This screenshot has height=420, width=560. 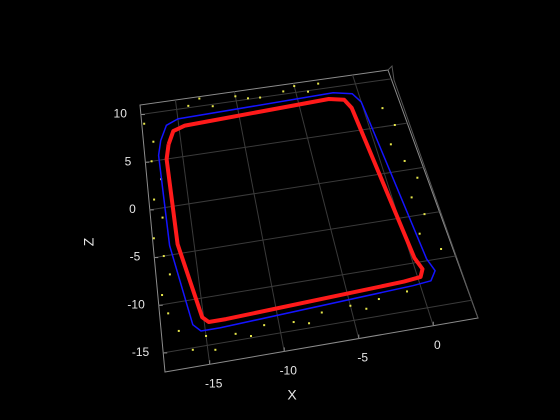 I want to click on x-tick-label: 0, so click(x=437, y=345).